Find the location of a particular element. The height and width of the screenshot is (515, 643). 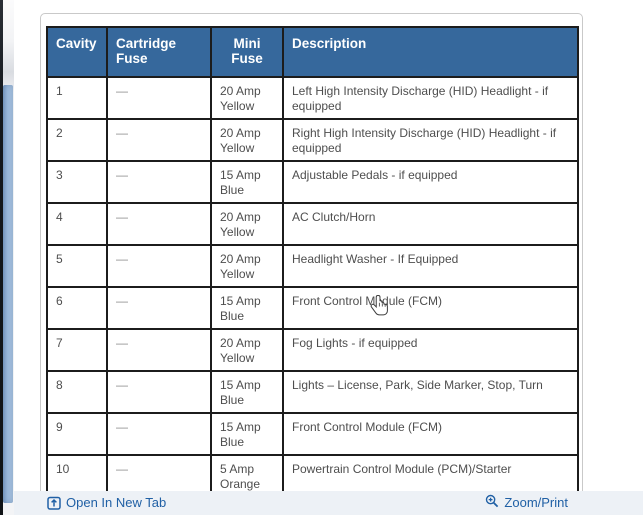

zoom-print-label: Zoom/Print is located at coordinates (536, 502).